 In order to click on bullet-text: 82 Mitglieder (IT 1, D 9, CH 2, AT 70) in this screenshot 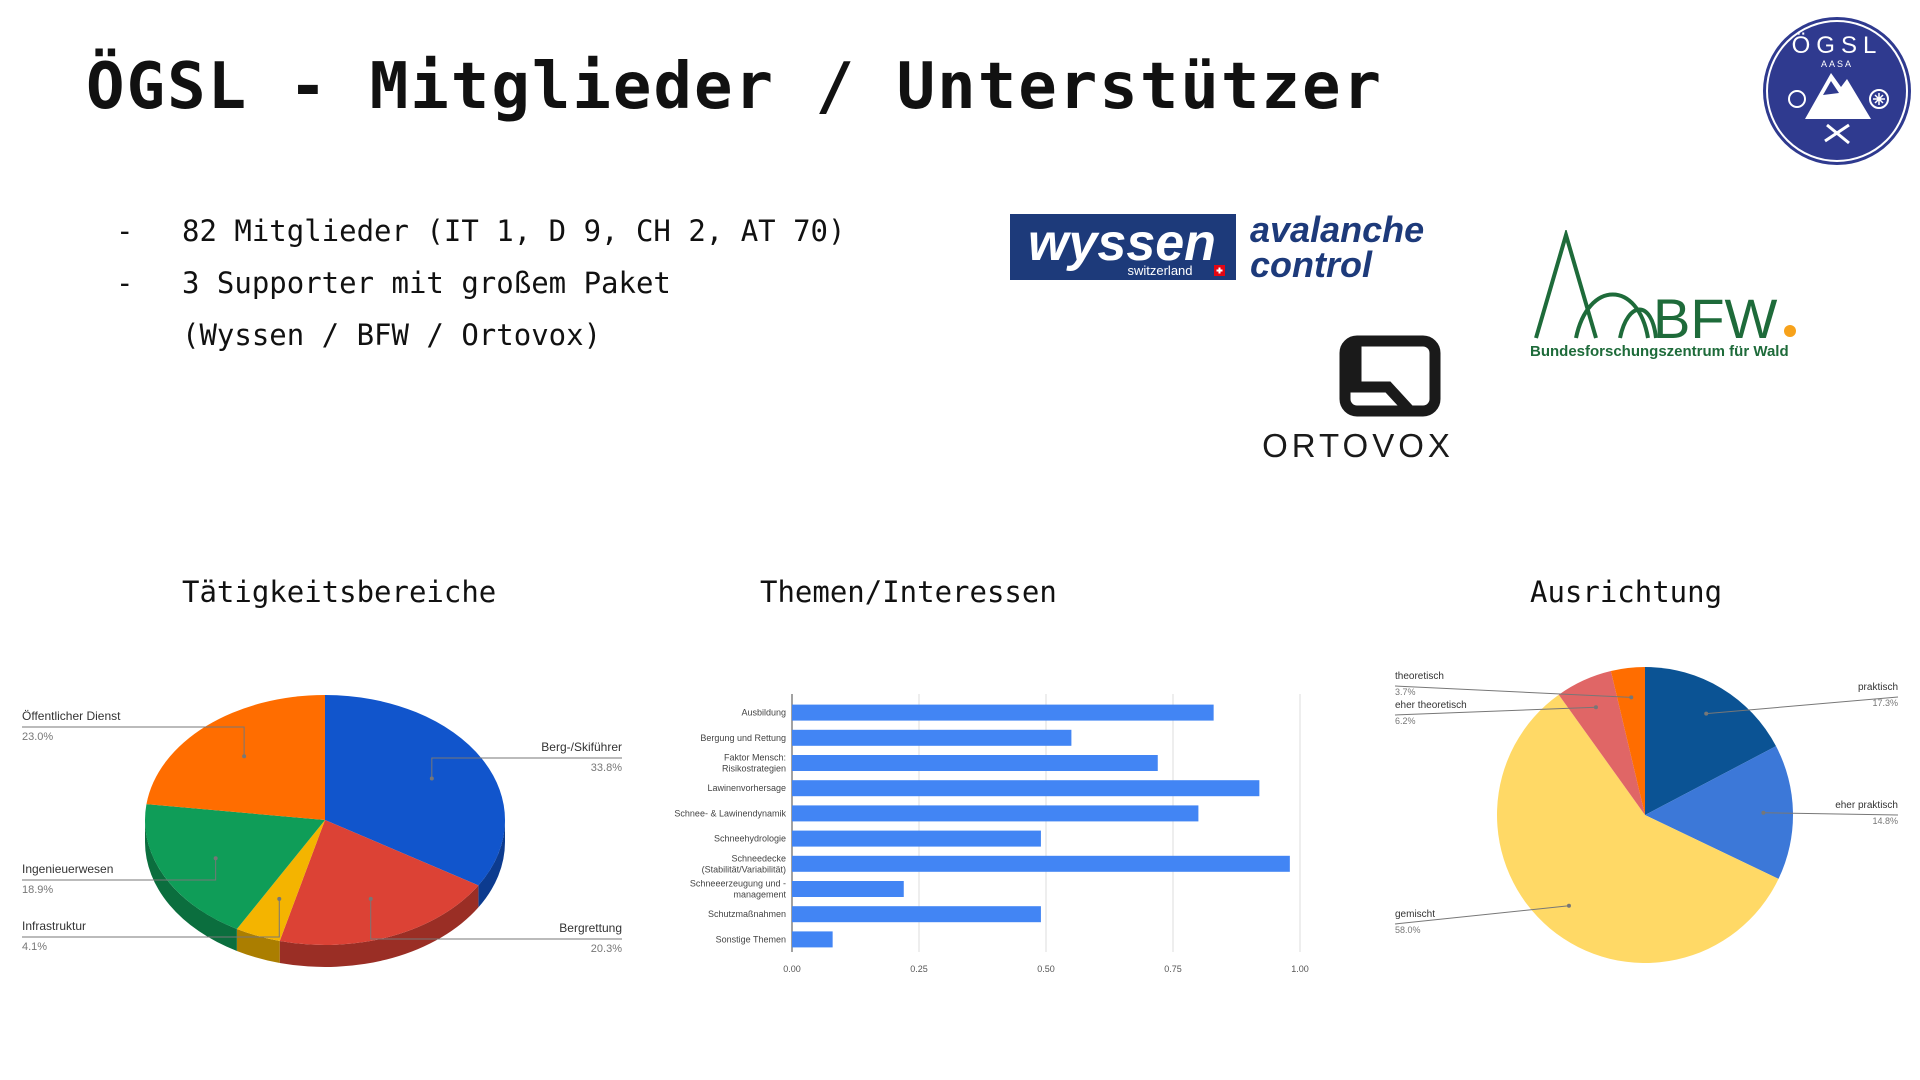, I will do `click(514, 231)`.